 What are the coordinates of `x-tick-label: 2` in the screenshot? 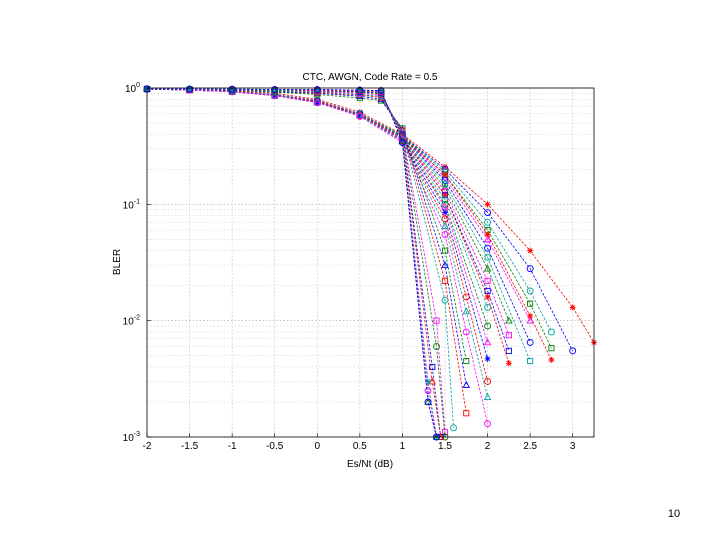 It's located at (488, 446).